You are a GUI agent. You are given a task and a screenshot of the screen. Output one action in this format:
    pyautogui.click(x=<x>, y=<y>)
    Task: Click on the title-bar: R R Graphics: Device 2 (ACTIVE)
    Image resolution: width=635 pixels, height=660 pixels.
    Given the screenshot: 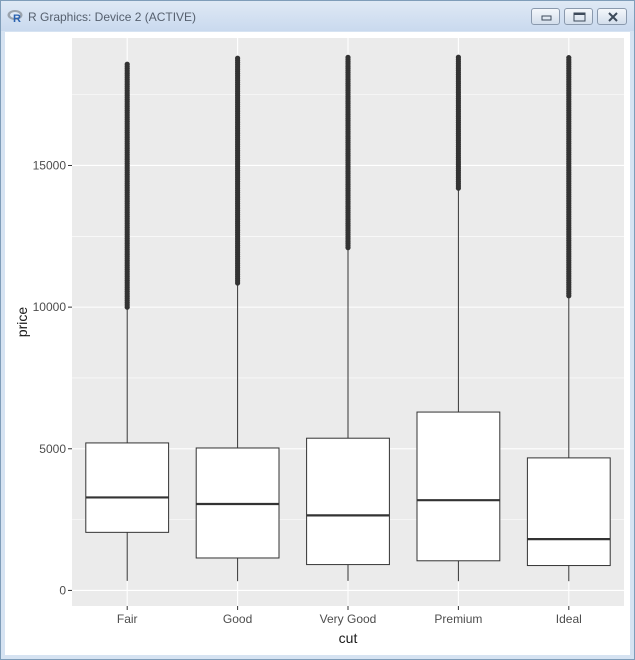 What is the action you would take?
    pyautogui.click(x=317, y=16)
    